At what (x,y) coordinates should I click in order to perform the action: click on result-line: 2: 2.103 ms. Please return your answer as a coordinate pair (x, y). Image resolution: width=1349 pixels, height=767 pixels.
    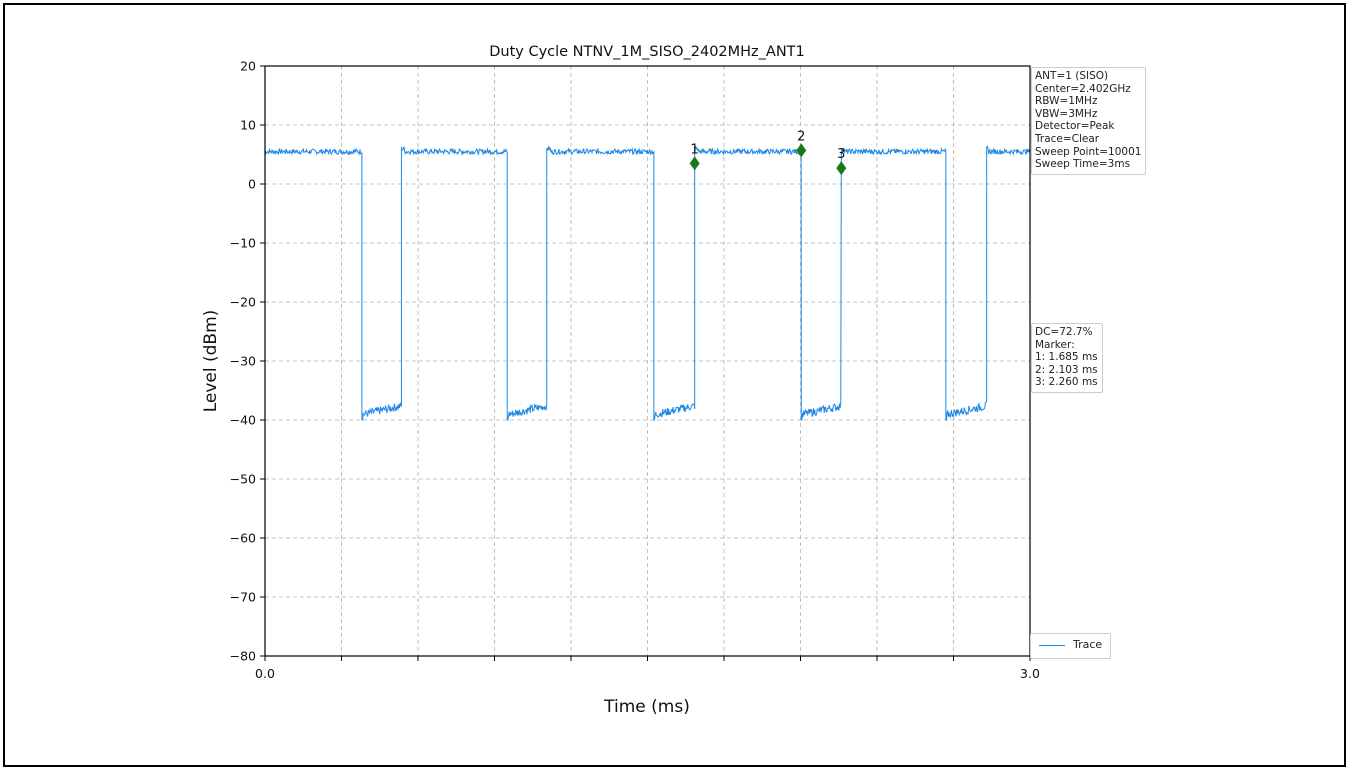
    Looking at the image, I should click on (1066, 369).